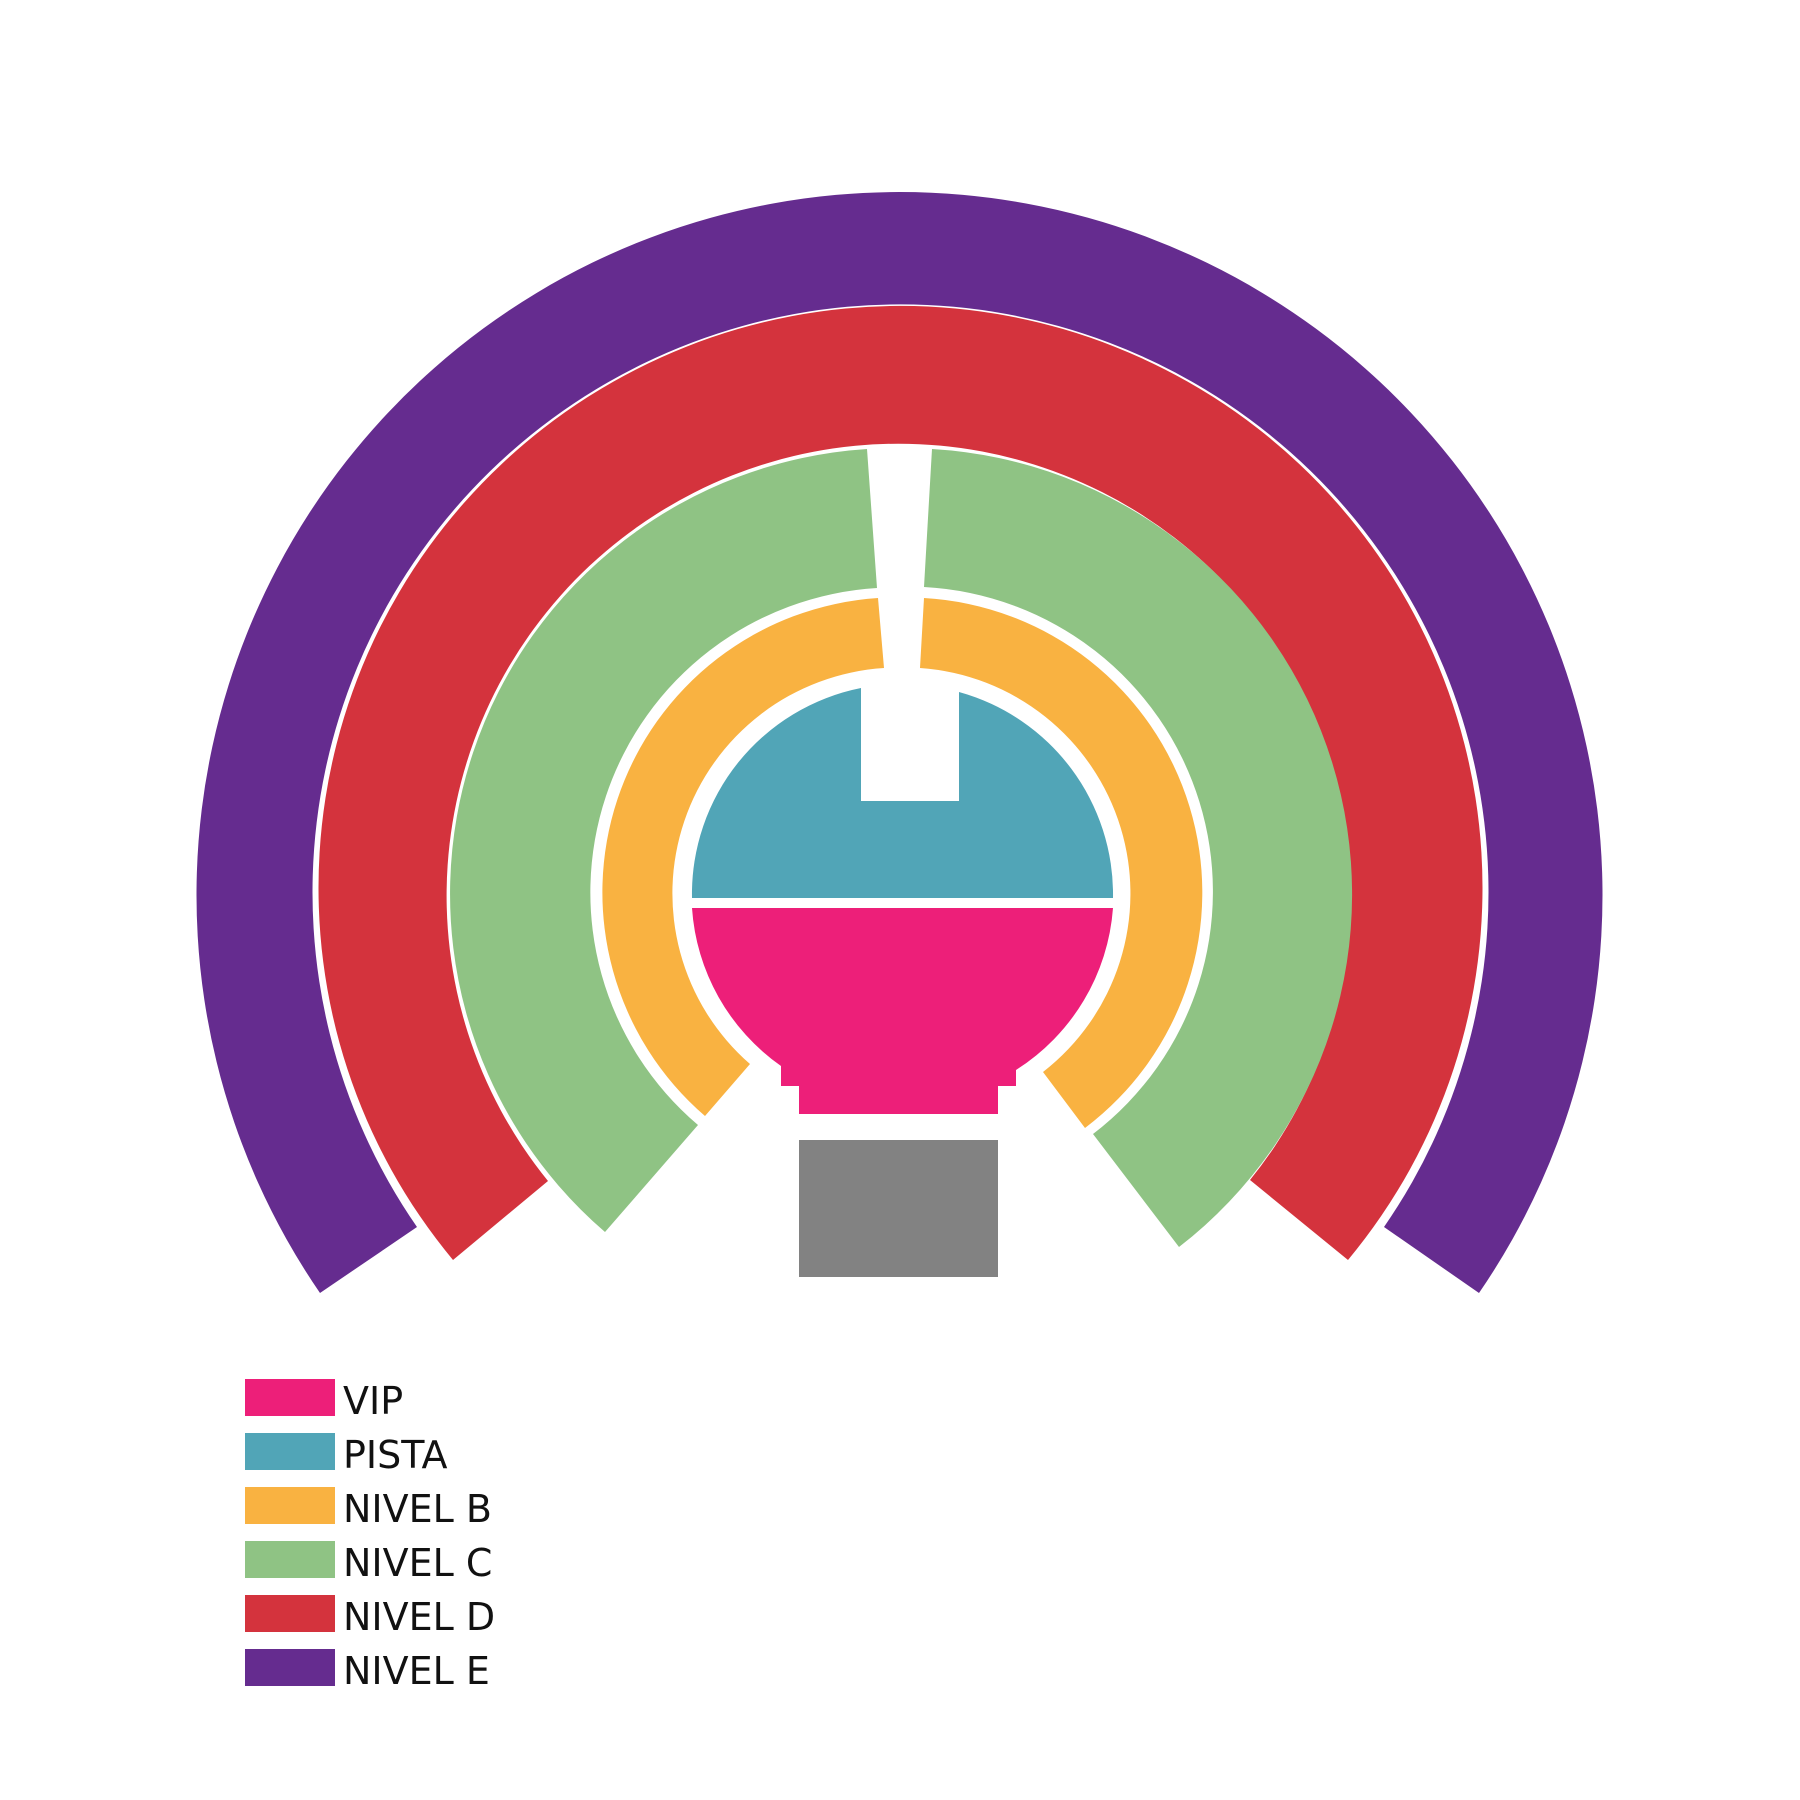  Describe the element at coordinates (290, 1613) in the screenshot. I see `legend-swatch-nivel-d` at that location.